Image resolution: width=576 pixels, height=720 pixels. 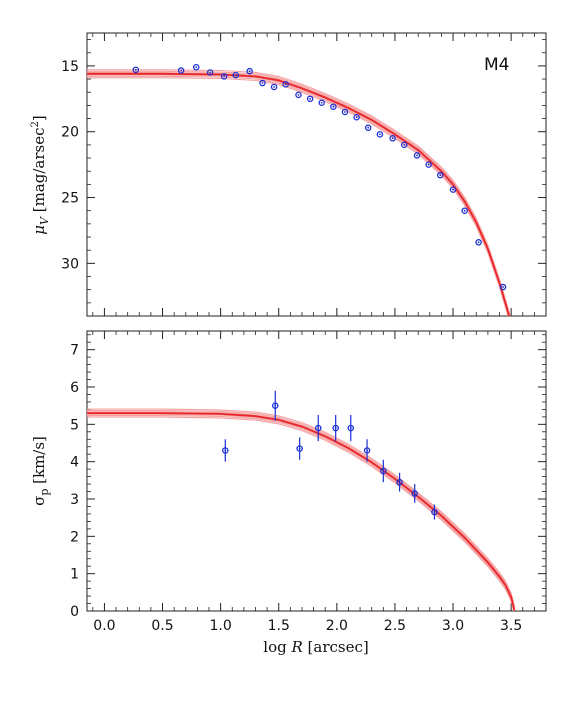 I want to click on bottom-data-points, so click(x=330, y=455).